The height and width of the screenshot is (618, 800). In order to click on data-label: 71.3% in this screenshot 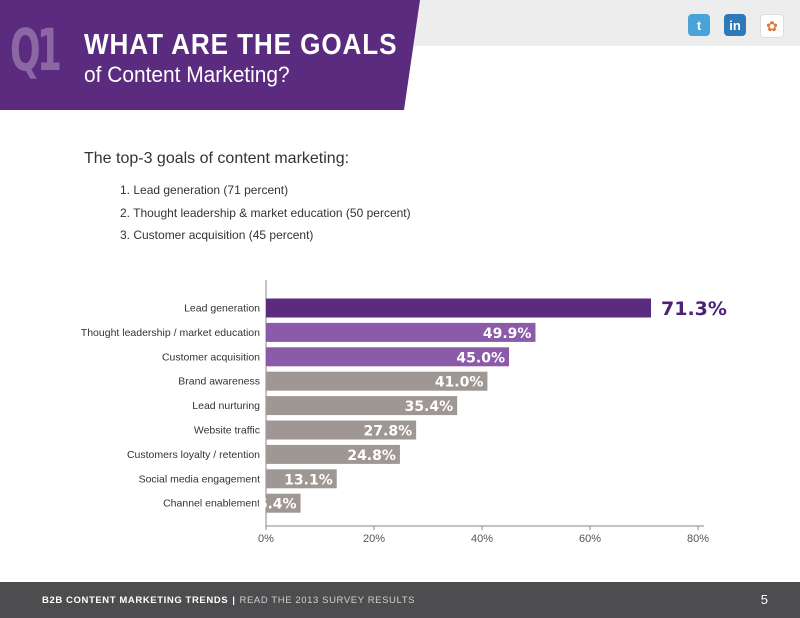, I will do `click(694, 309)`.